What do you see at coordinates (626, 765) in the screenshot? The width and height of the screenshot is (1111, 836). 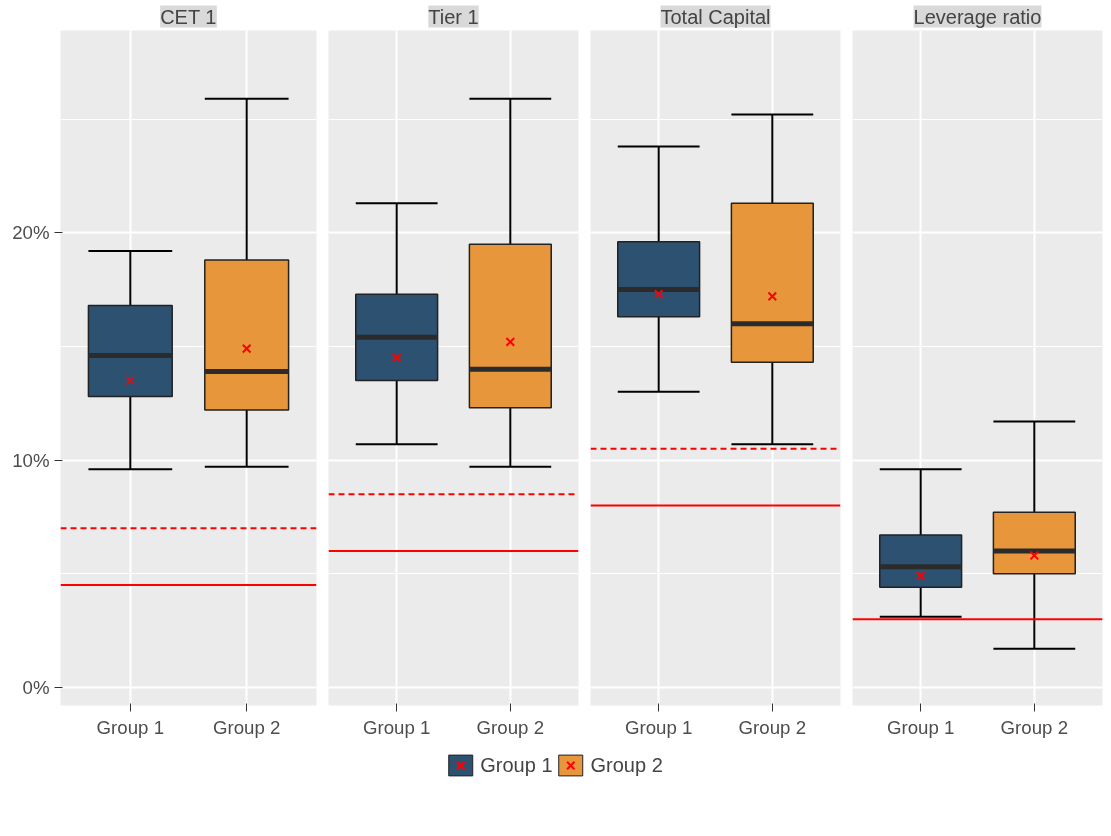 I see `legend-label: Group 2` at bounding box center [626, 765].